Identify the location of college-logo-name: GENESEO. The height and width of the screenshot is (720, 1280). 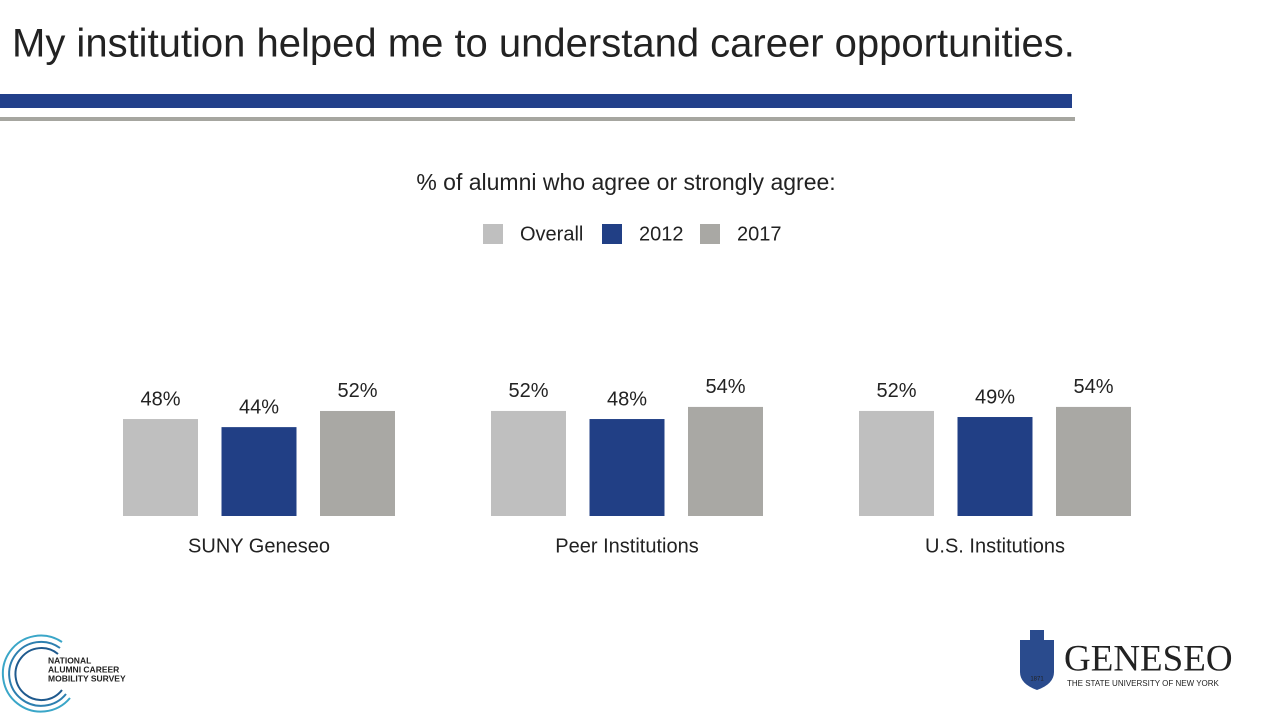
(1148, 658).